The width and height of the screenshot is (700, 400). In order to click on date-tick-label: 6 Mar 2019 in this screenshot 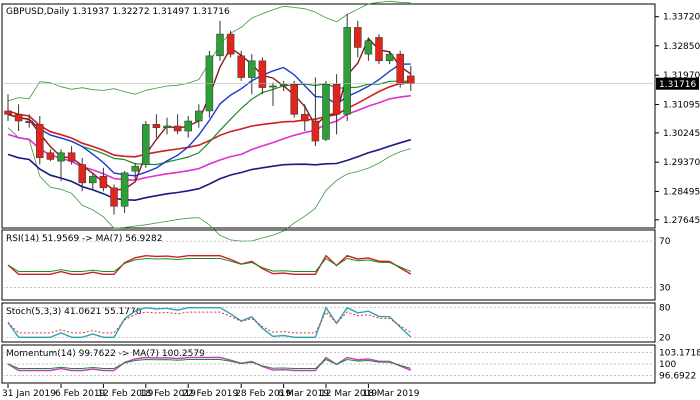, I will do `click(304, 394)`.